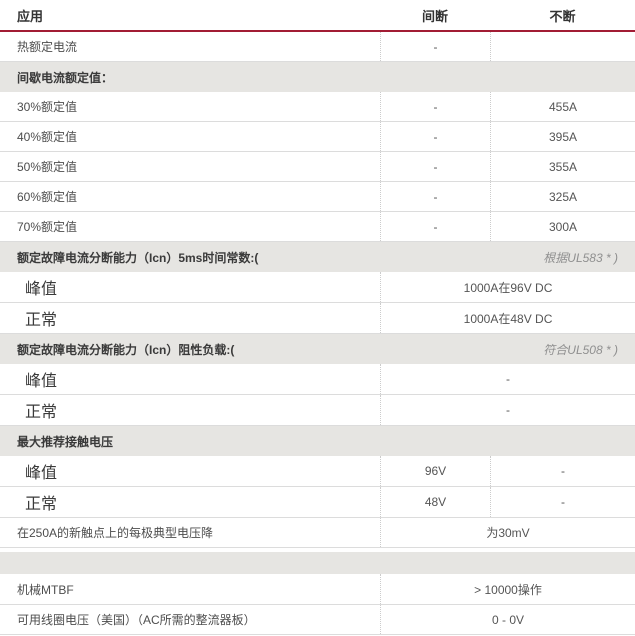 The height and width of the screenshot is (636, 635). What do you see at coordinates (562, 196) in the screenshot?
I see `continuous-value: 325A` at bounding box center [562, 196].